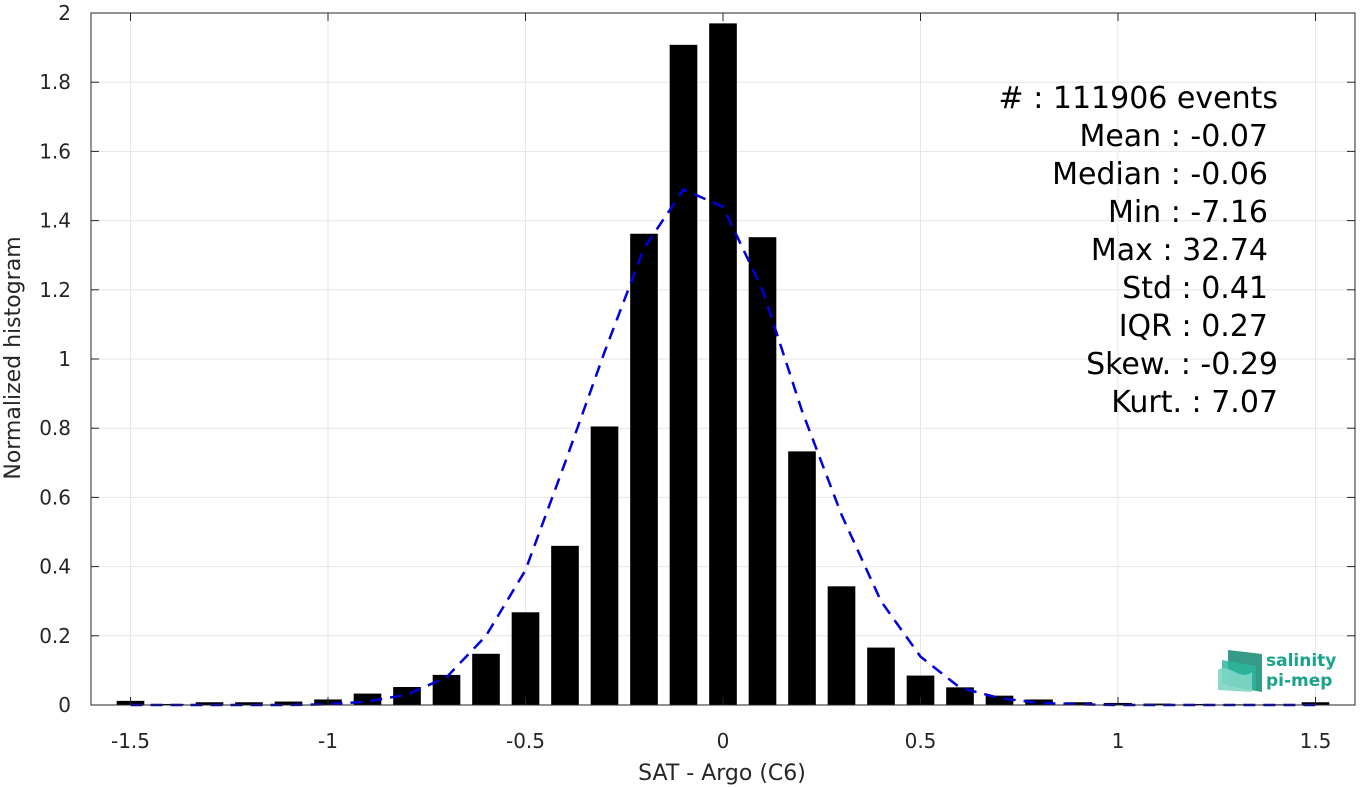  Describe the element at coordinates (723, 741) in the screenshot. I see `x-tick-label-3: 0` at that location.